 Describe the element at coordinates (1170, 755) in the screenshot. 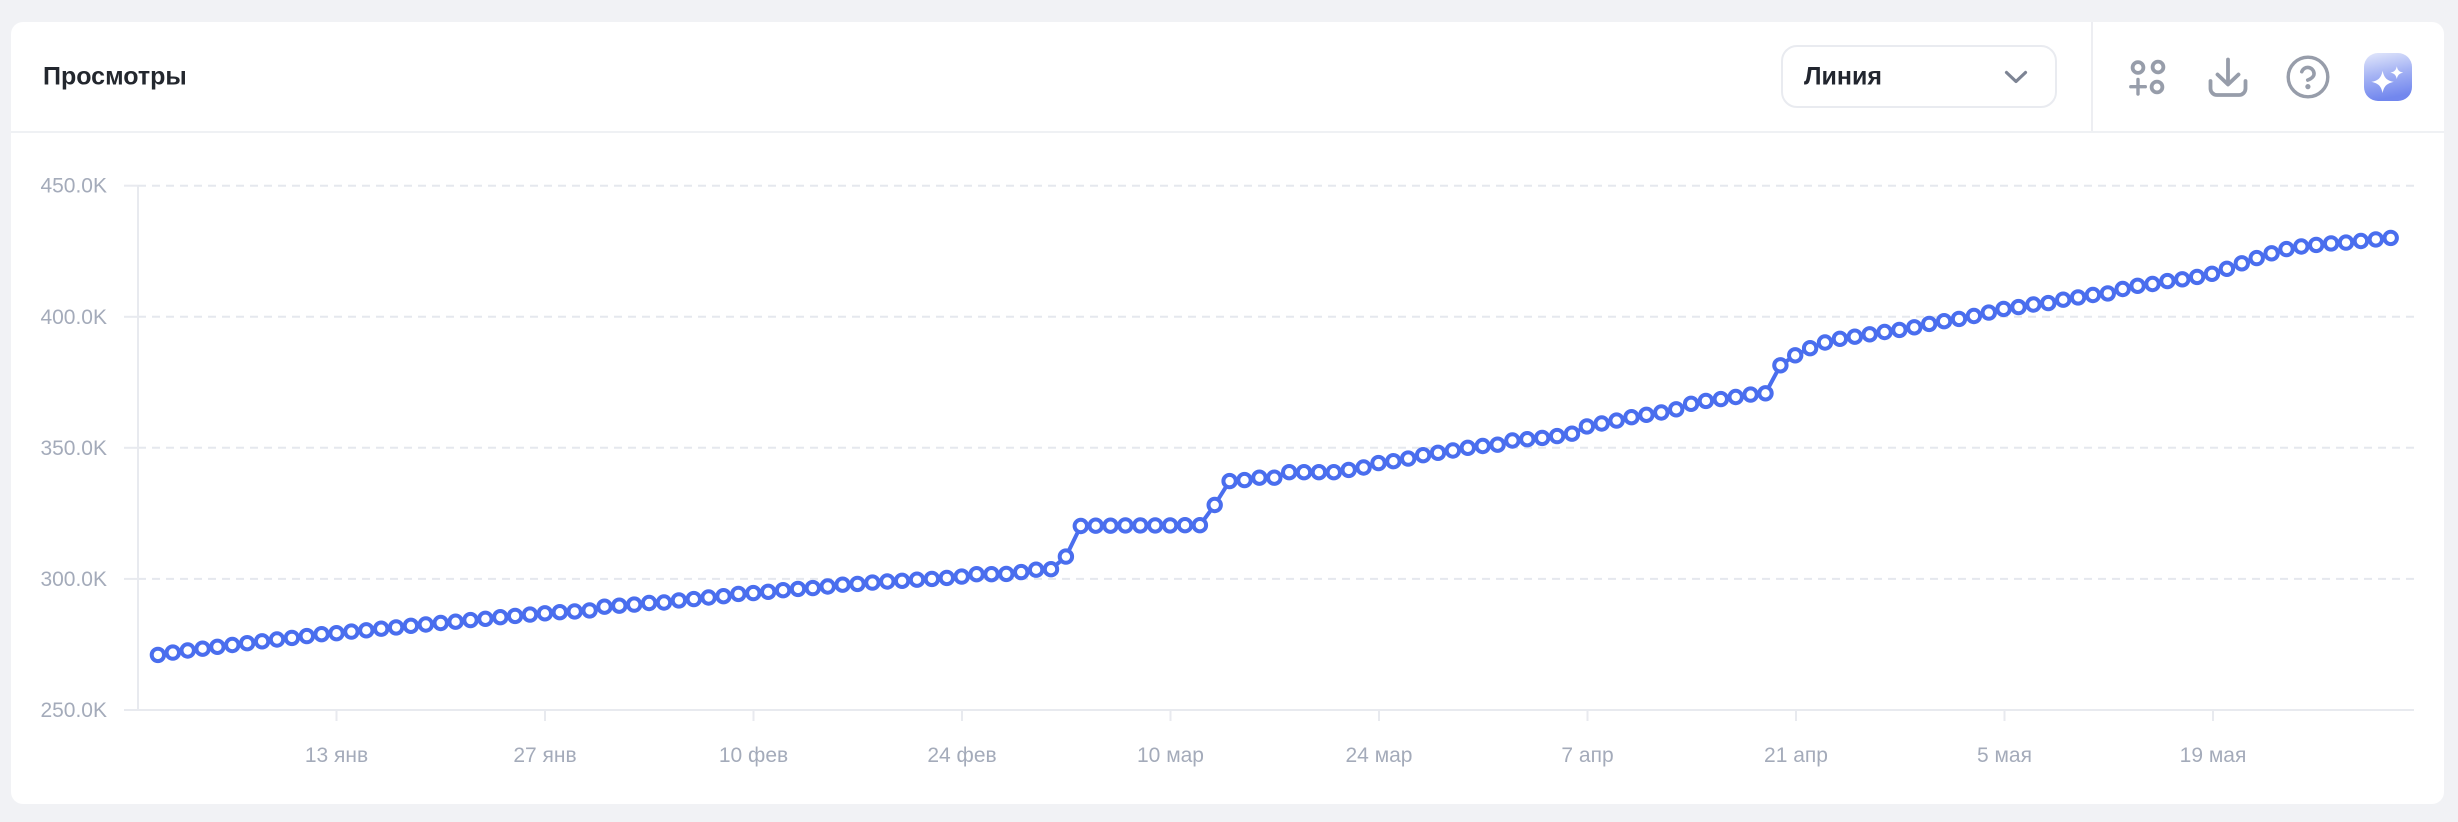

I see `svg-text: 10 мар` at that location.